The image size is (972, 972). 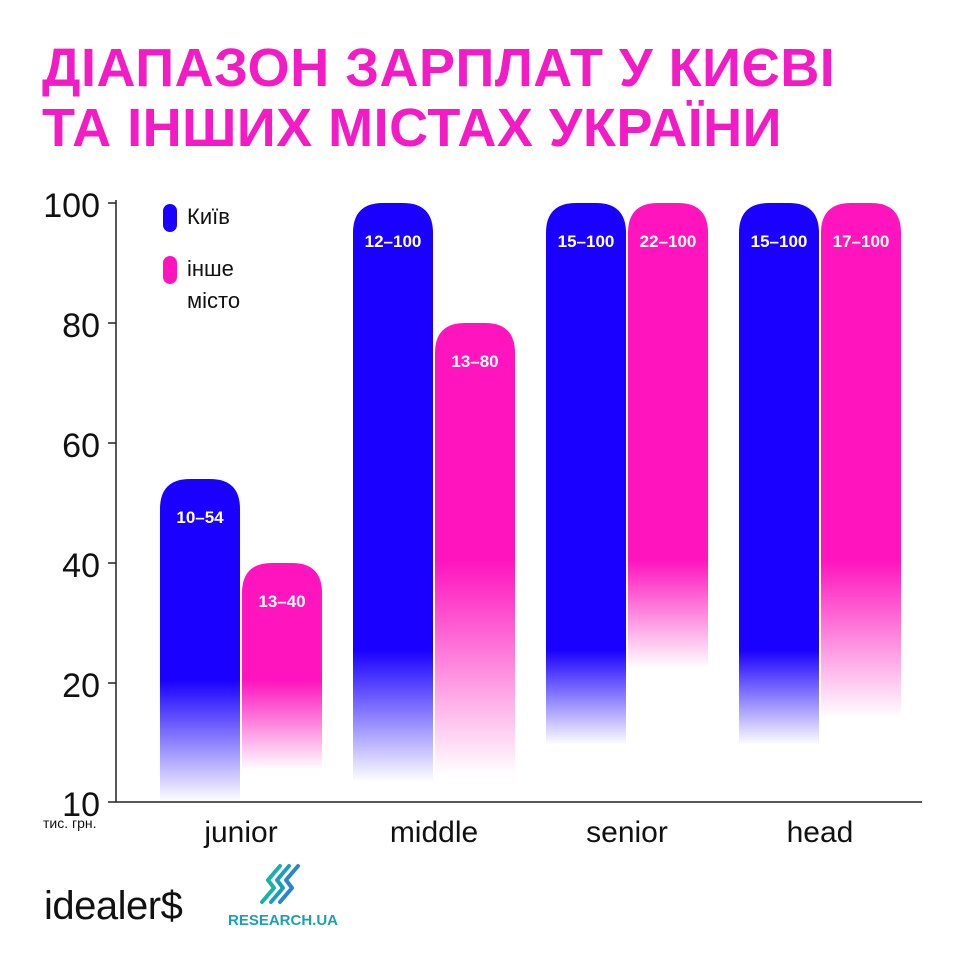 What do you see at coordinates (627, 832) in the screenshot?
I see `x-tick-label-senior: senior` at bounding box center [627, 832].